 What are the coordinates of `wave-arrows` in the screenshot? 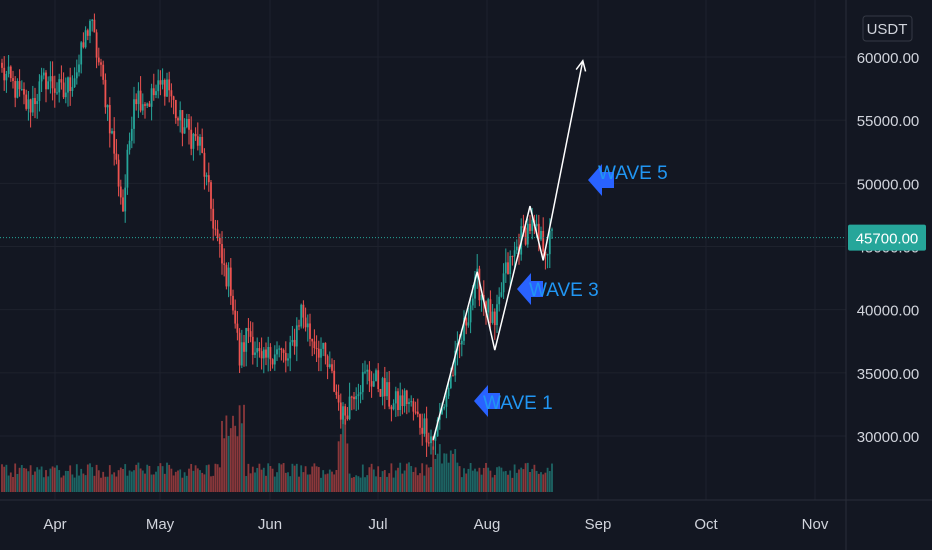 It's located at (544, 290).